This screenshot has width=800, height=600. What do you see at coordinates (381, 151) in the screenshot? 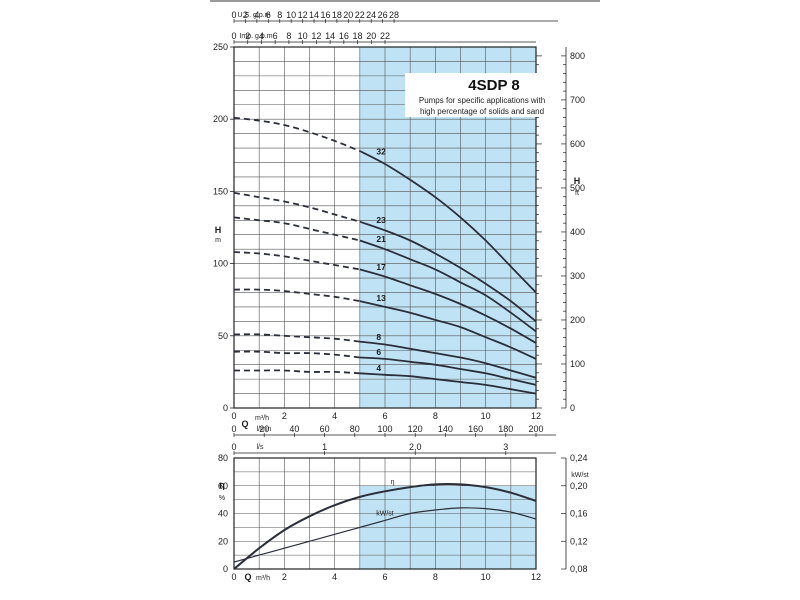
I see `head-curve-label: 32` at bounding box center [381, 151].